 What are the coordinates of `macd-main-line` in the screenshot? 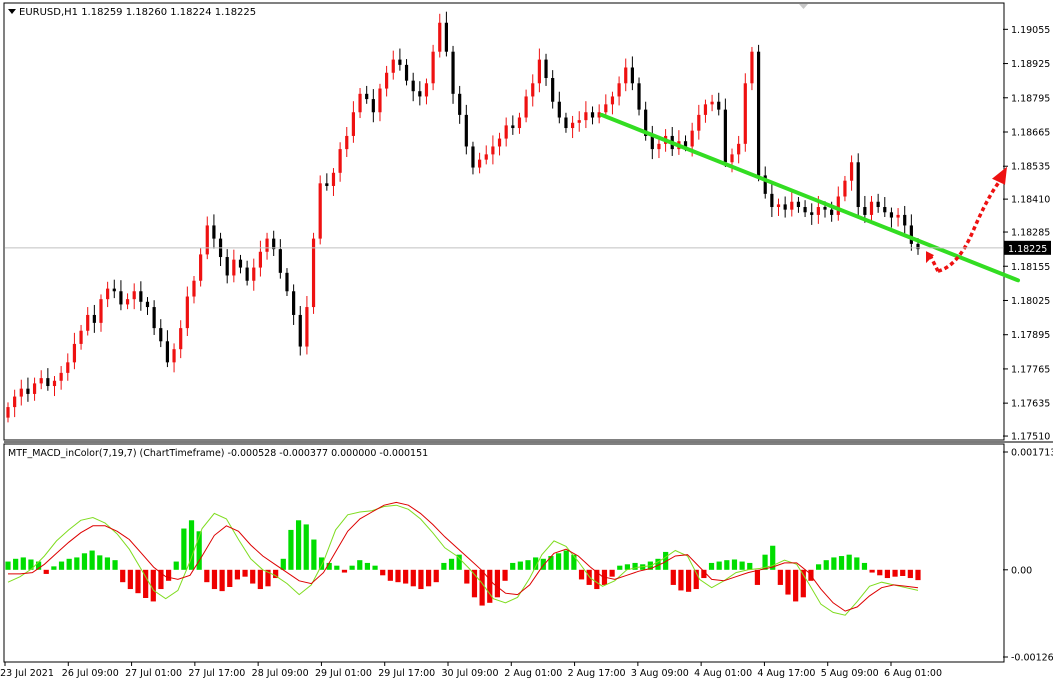 It's located at (463, 560).